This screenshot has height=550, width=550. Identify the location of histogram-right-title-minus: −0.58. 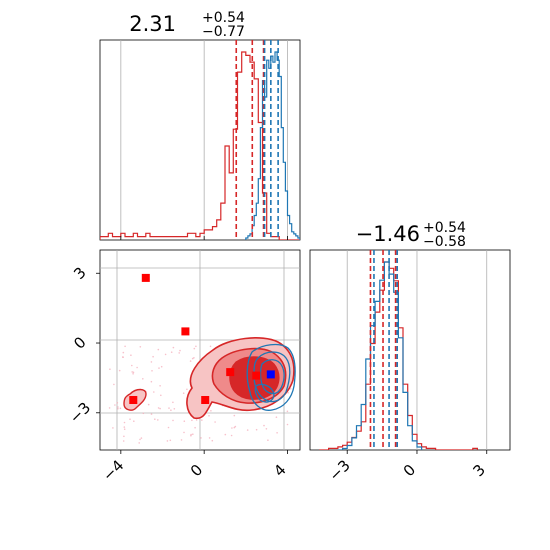
(444, 242).